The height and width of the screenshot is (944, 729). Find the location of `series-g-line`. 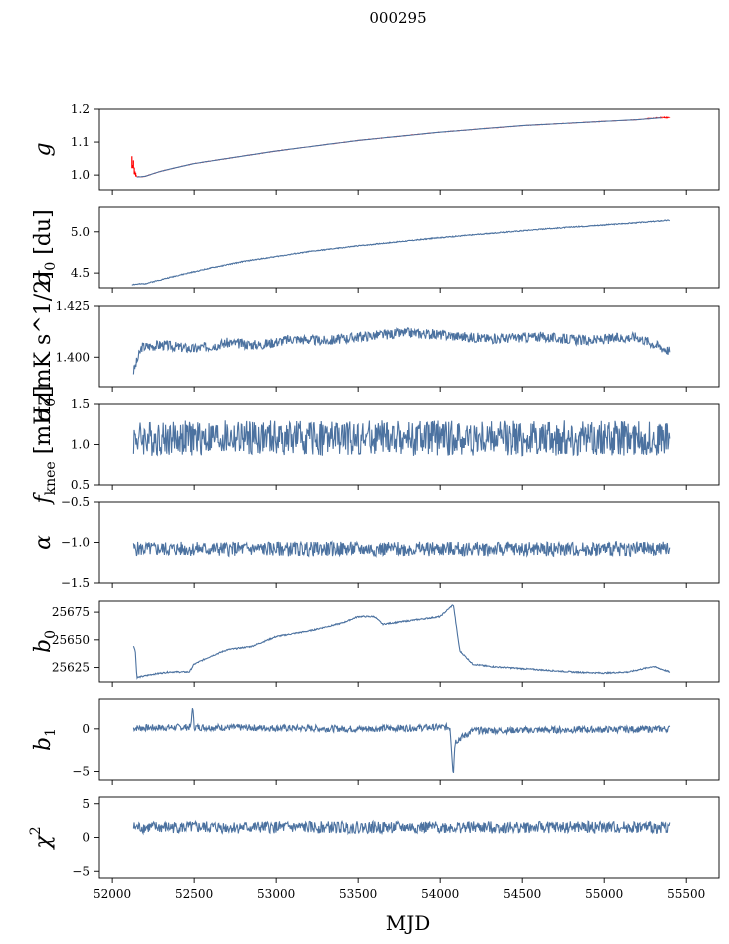

series-g-line is located at coordinates (399, 147).